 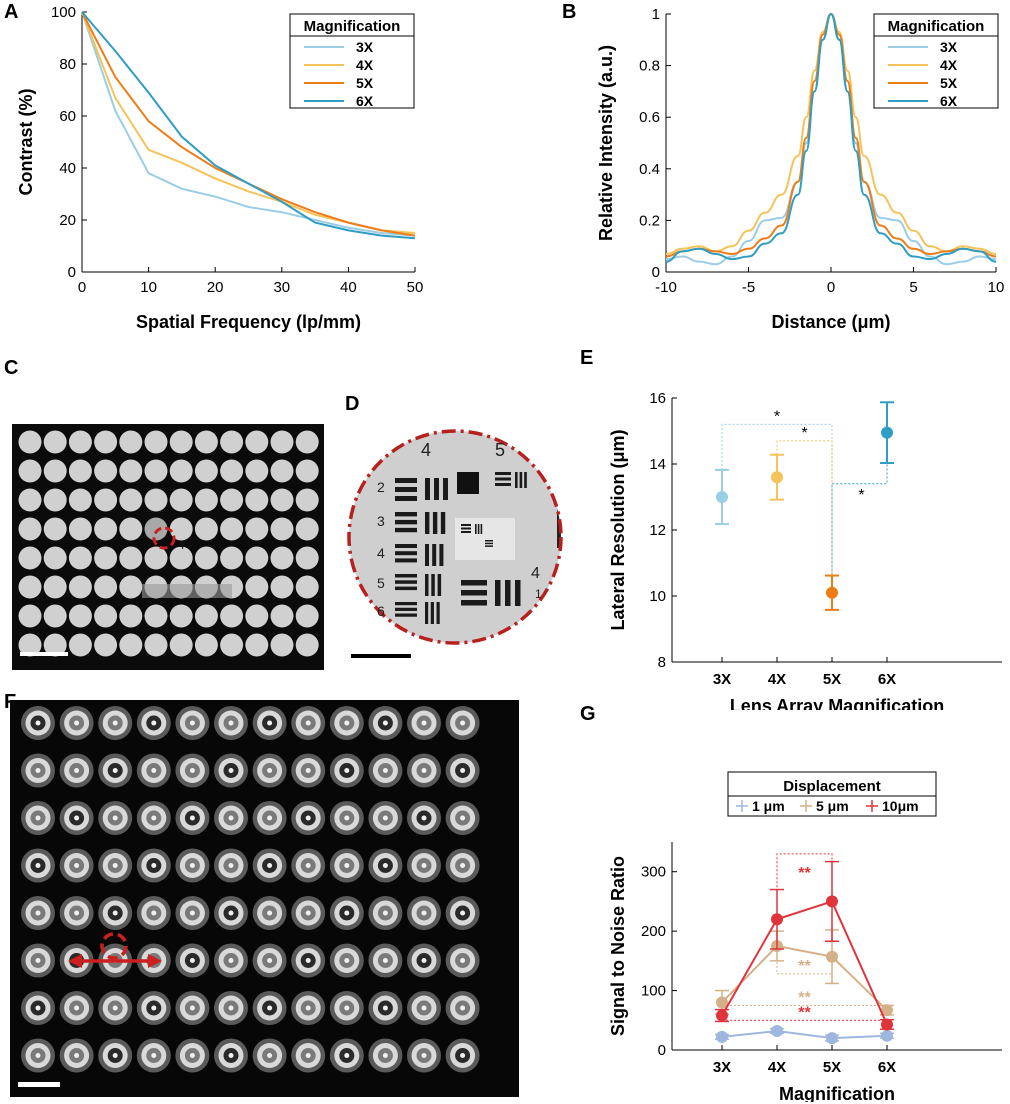 What do you see at coordinates (618, 529) in the screenshot?
I see `y-axis-label: Lateral Resolution (μm)` at bounding box center [618, 529].